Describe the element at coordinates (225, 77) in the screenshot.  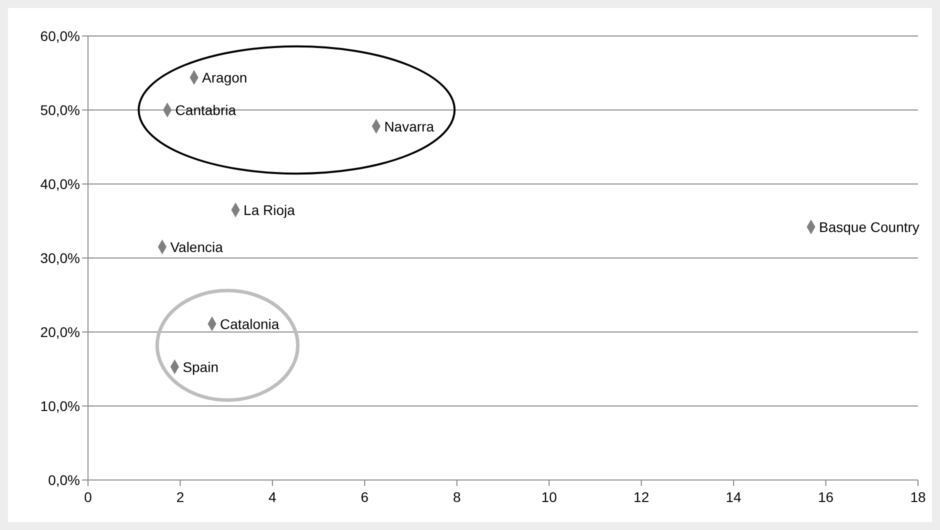
I see `annotation: Aragon` at that location.